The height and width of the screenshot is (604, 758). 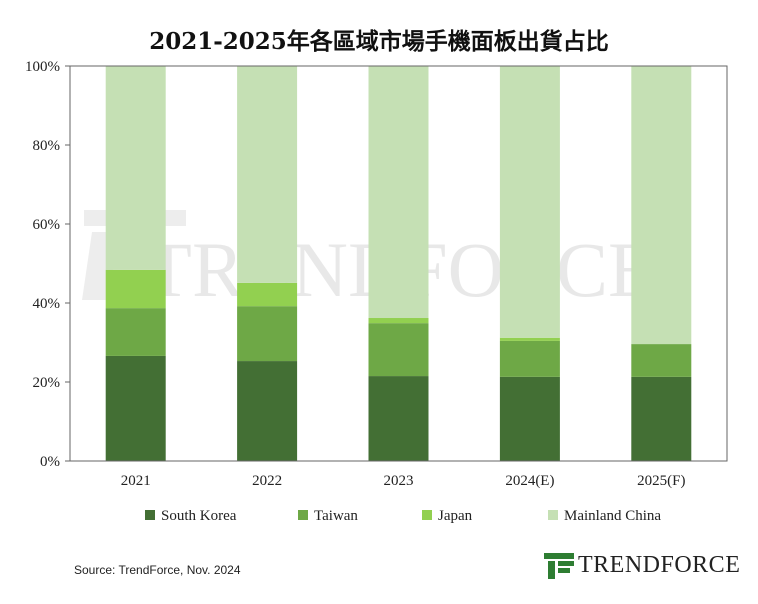 I want to click on bar-taiwan-2023, so click(x=398, y=350).